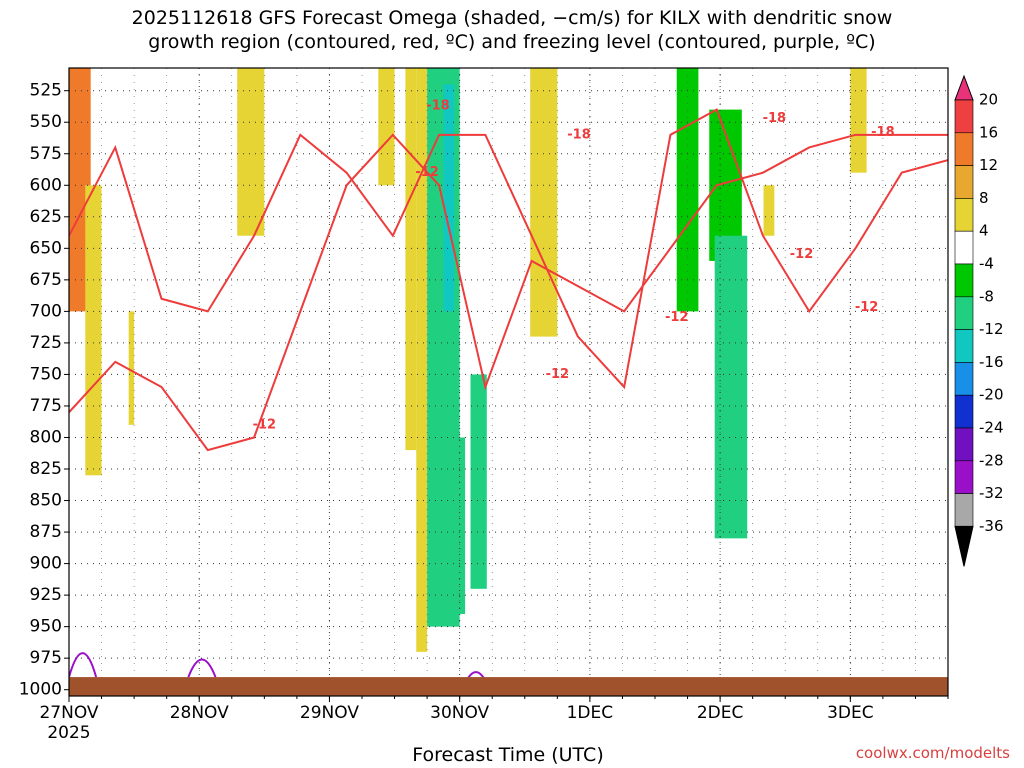  What do you see at coordinates (199, 713) in the screenshot?
I see `x-tick-label: 28NOV` at bounding box center [199, 713].